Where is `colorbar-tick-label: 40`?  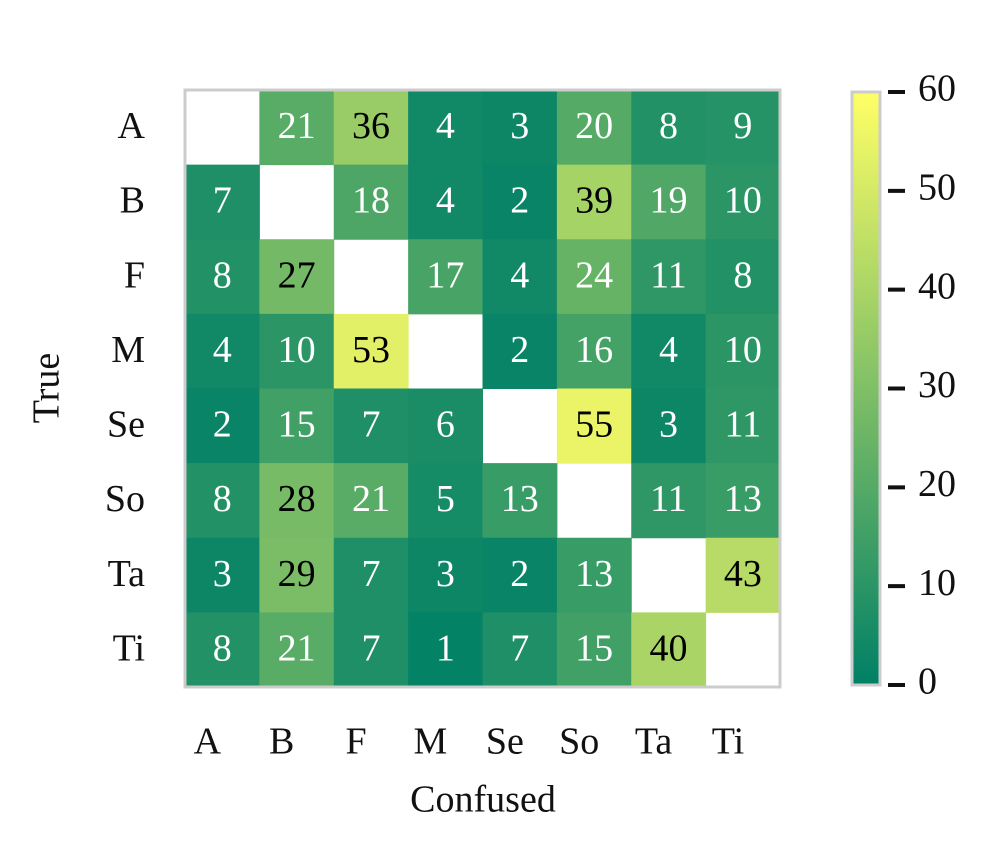
colorbar-tick-label: 40 is located at coordinates (937, 286).